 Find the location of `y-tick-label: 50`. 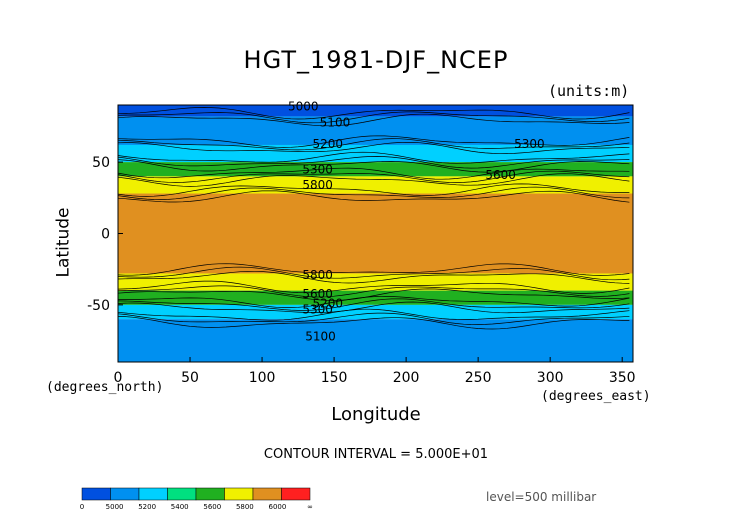

y-tick-label: 50 is located at coordinates (101, 163).